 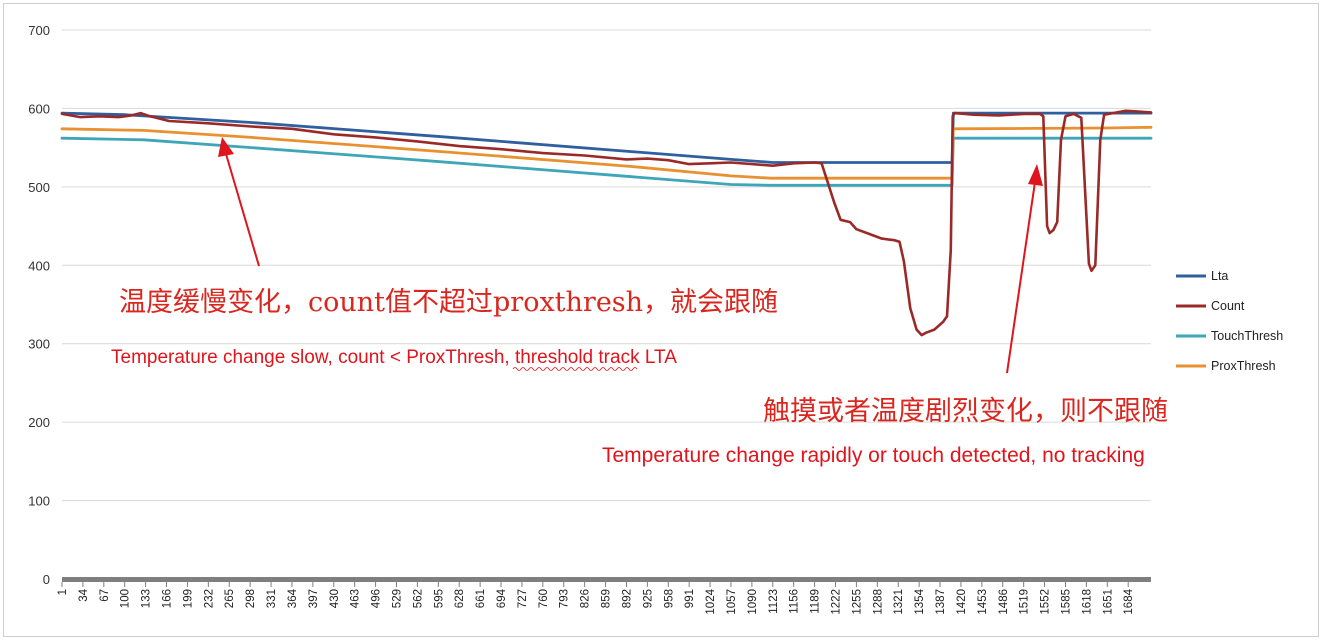 I want to click on legend-label-count: Count, so click(x=1228, y=306).